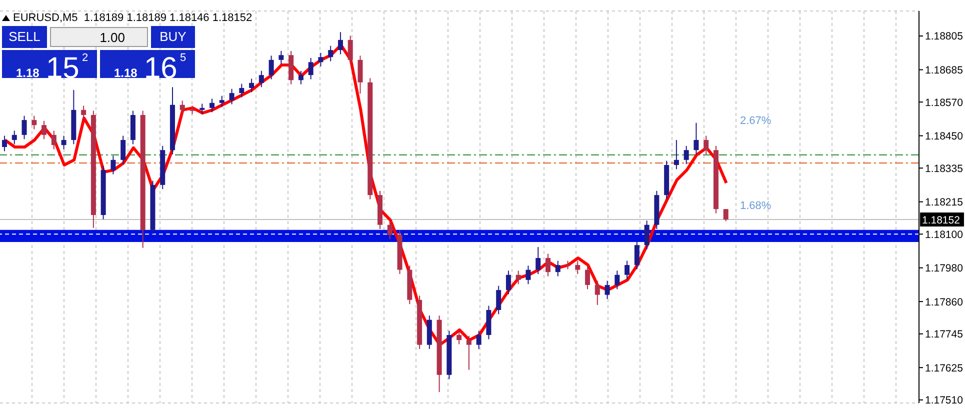 The height and width of the screenshot is (409, 965). What do you see at coordinates (944, 234) in the screenshot?
I see `y-tick-label: 1.18100` at bounding box center [944, 234].